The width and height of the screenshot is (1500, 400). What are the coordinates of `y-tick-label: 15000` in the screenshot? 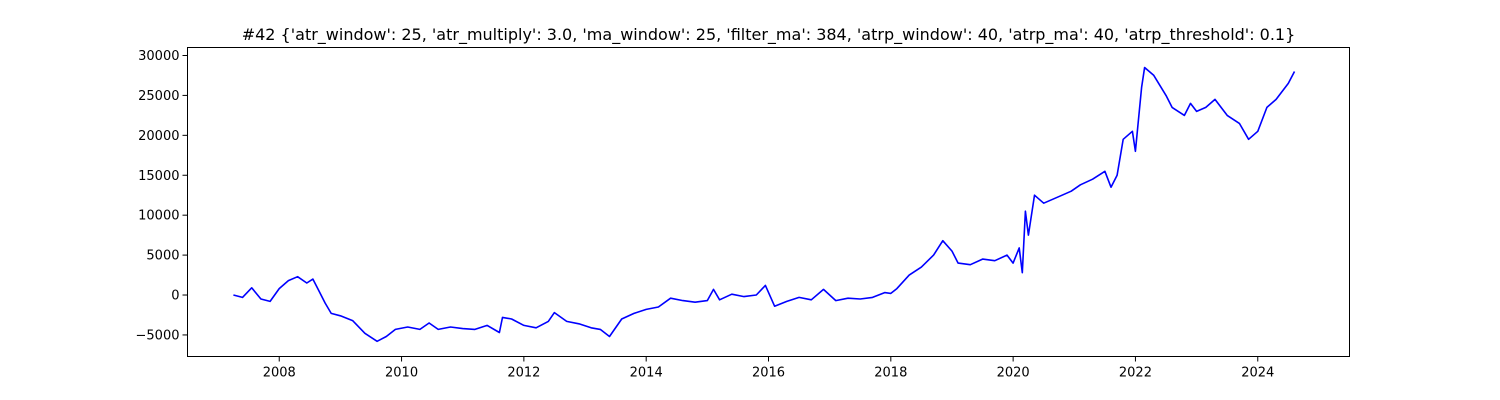 It's located at (158, 176).